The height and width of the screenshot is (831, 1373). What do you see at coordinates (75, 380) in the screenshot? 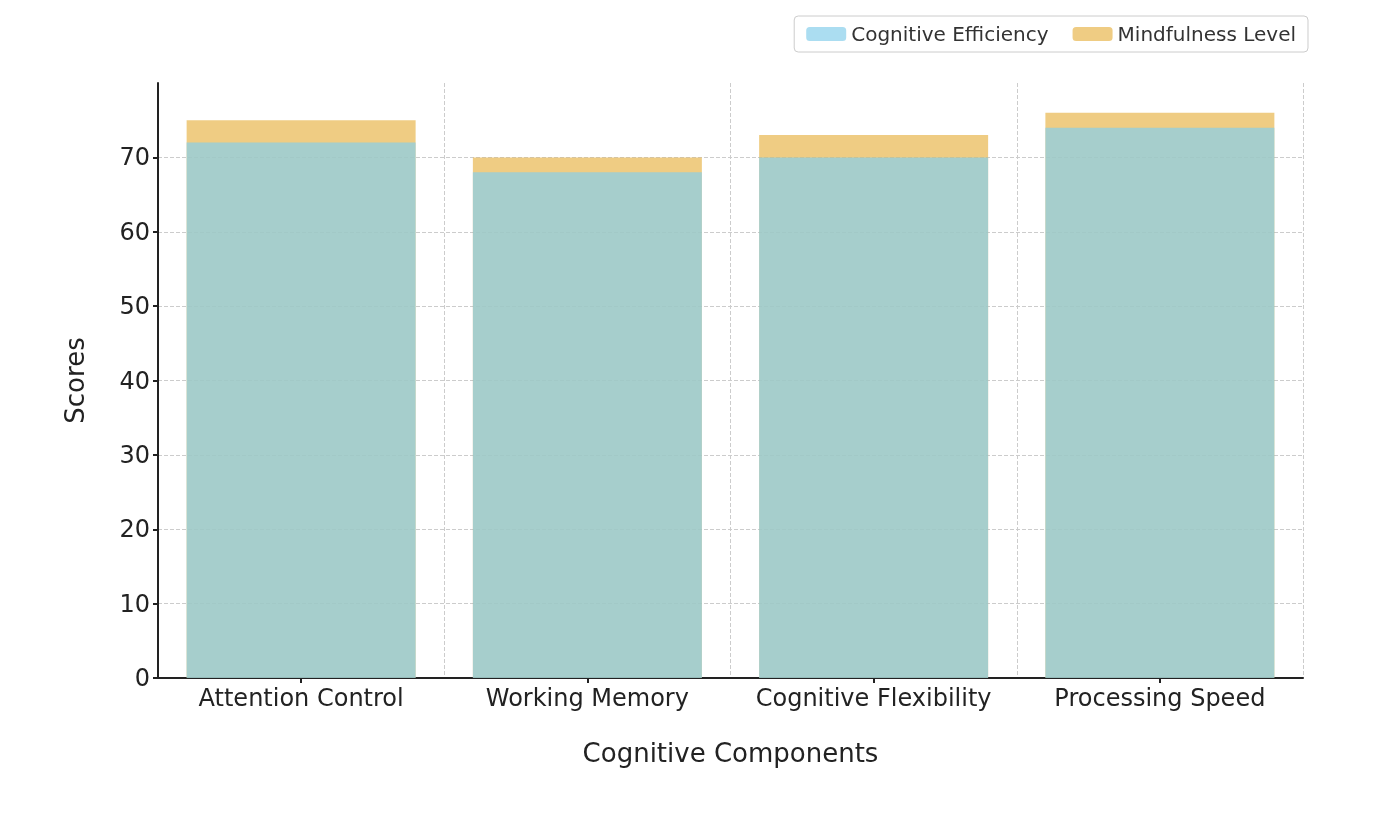
I see `y-axis-title: Scores` at bounding box center [75, 380].